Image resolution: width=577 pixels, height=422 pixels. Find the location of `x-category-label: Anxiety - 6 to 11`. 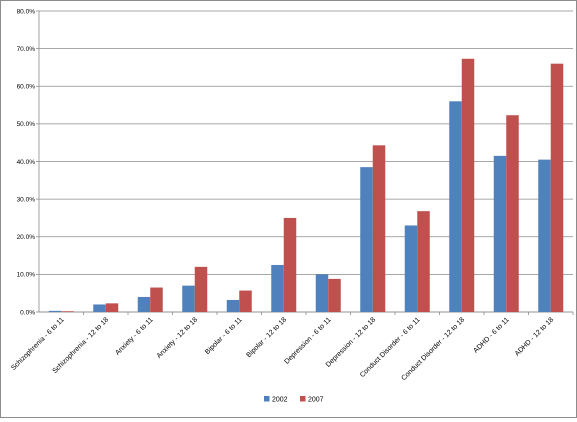

x-category-label: Anxiety - 6 to 11 is located at coordinates (134, 336).